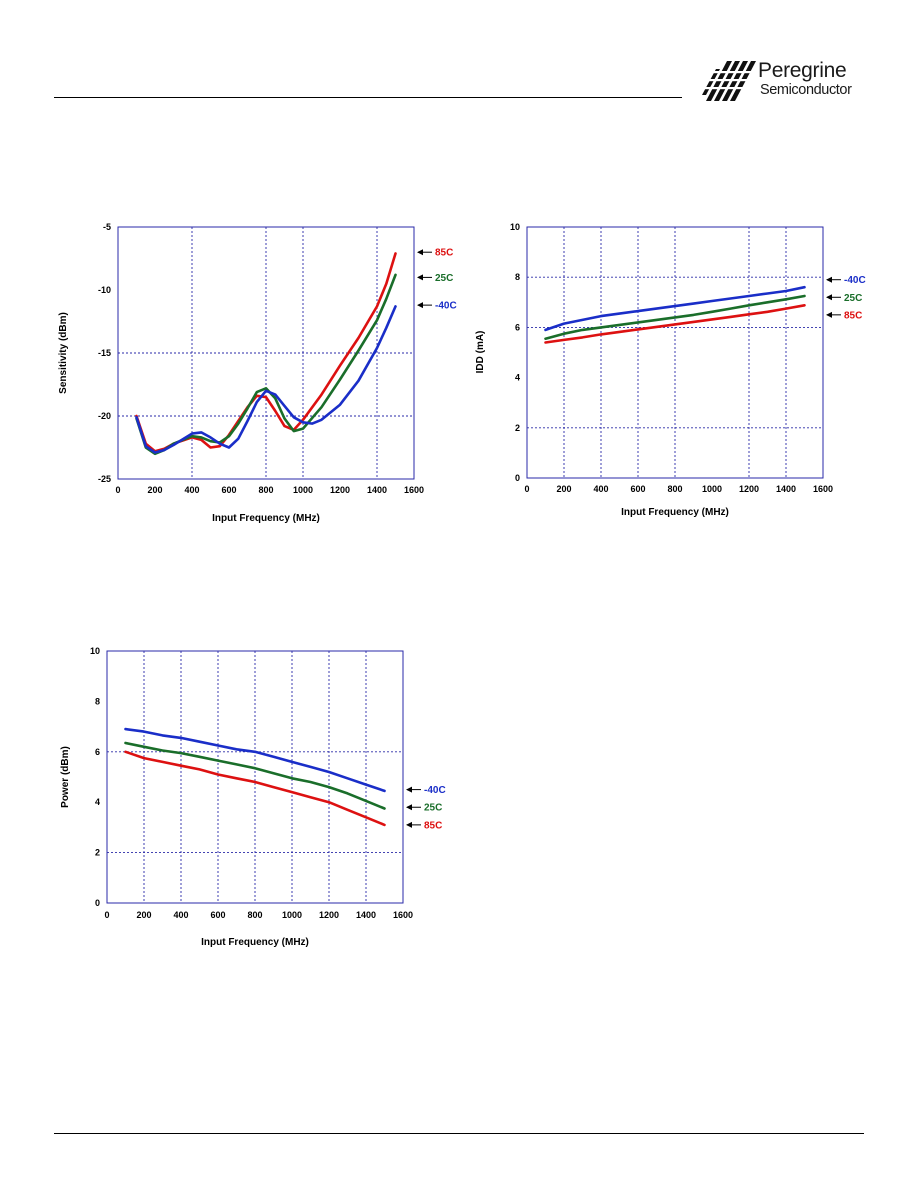  What do you see at coordinates (104, 290) in the screenshot?
I see `y-tick-label: -10` at bounding box center [104, 290].